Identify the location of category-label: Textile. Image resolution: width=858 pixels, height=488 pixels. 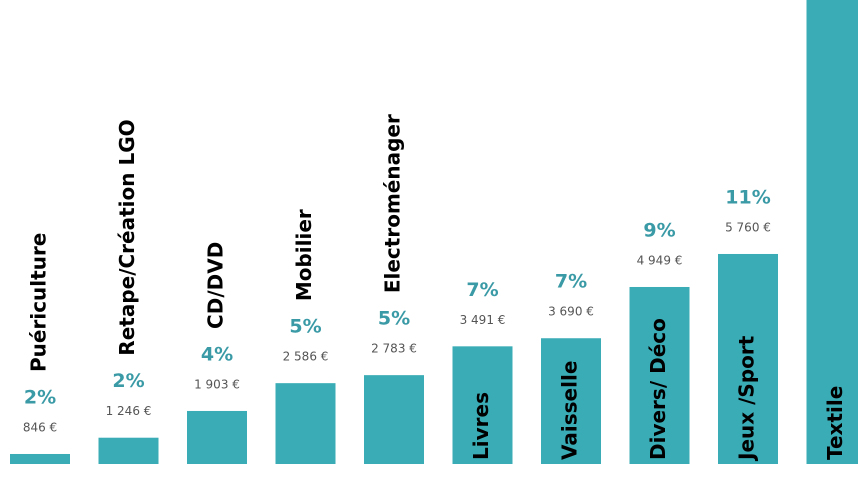
(835, 423).